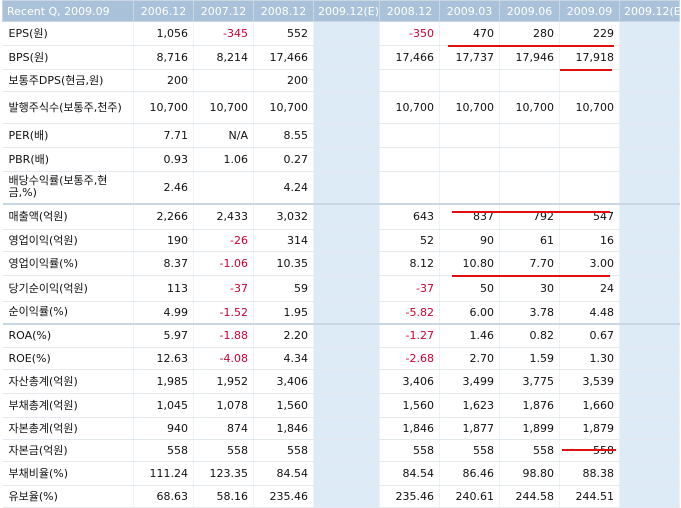  Describe the element at coordinates (409, 312) in the screenshot. I see `table-cell: -5.82` at that location.